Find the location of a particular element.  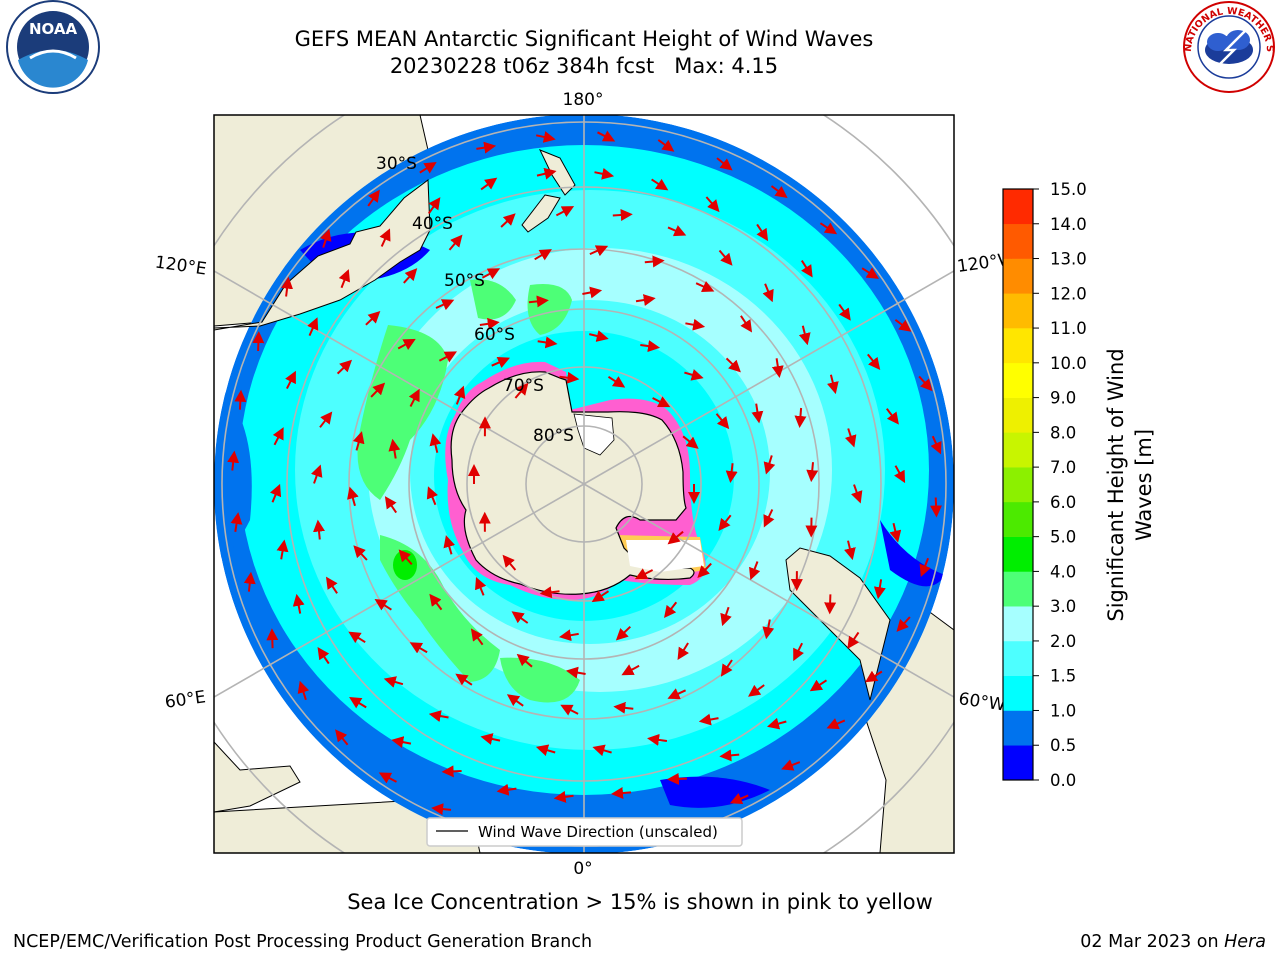

colorbar-swatches is located at coordinates (1018, 485).